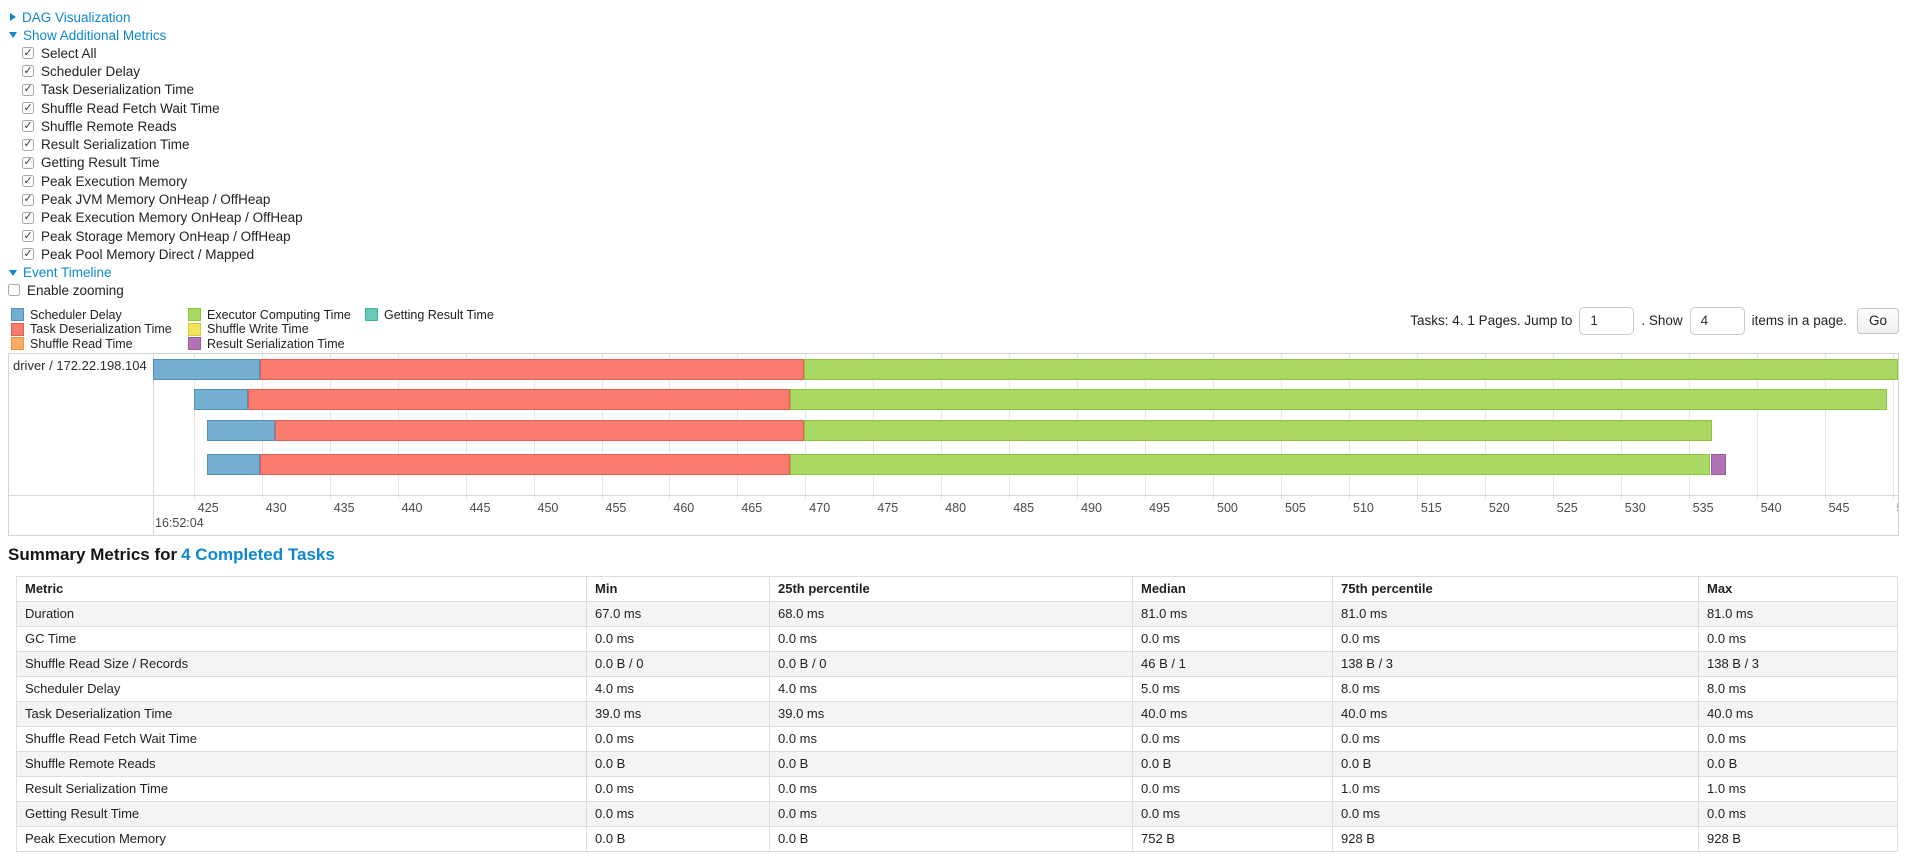  I want to click on summary-metrics-title: Summary Metrics for 4 Completed Tasks, so click(957, 555).